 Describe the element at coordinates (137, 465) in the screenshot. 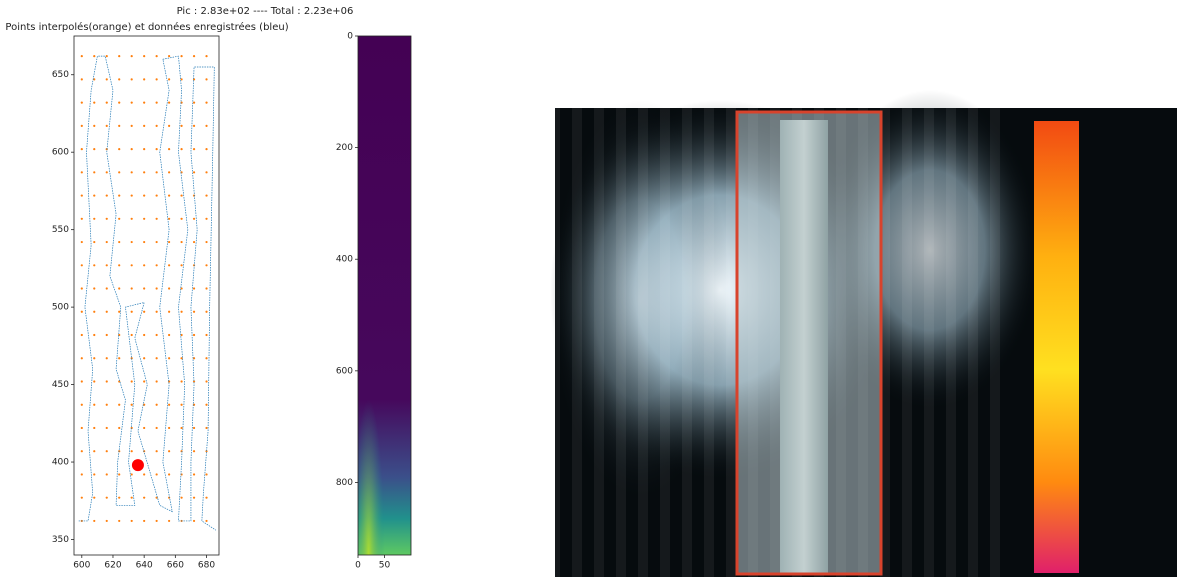

I see `current-position` at that location.